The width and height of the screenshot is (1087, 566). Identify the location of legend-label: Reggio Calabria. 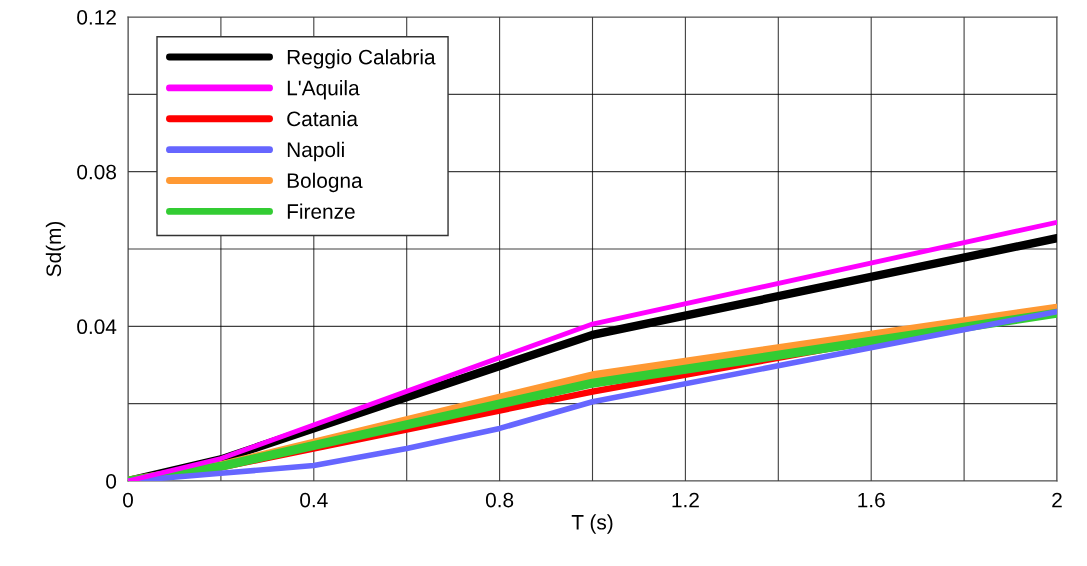
(361, 59).